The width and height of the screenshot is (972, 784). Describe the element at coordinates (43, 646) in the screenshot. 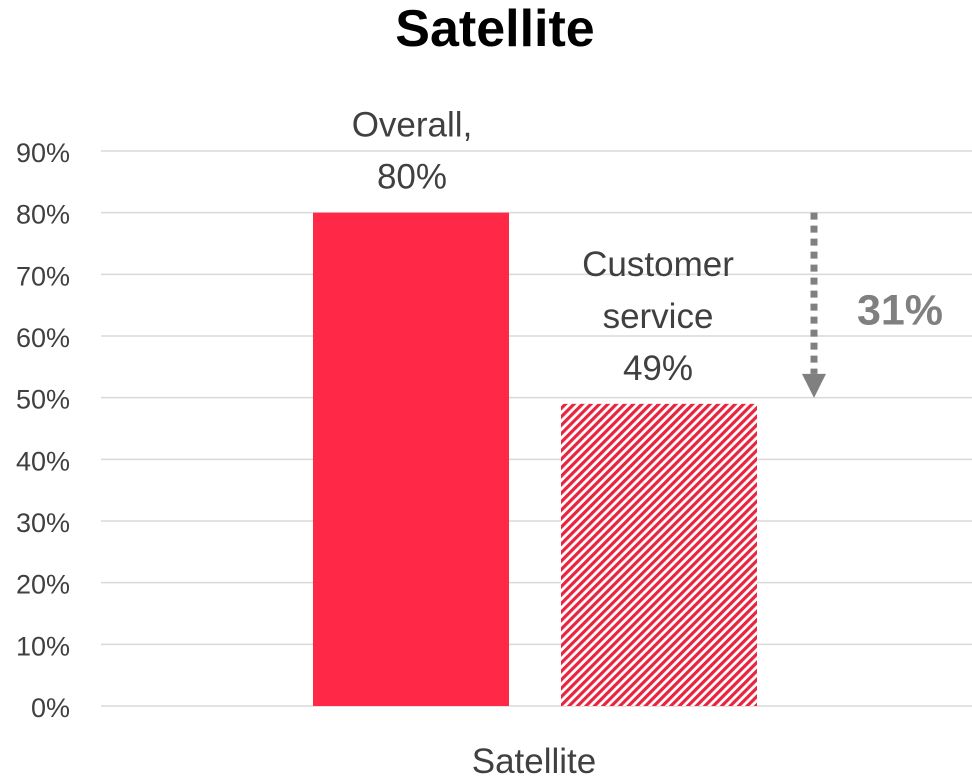

I see `y-tick-label: 10%` at that location.